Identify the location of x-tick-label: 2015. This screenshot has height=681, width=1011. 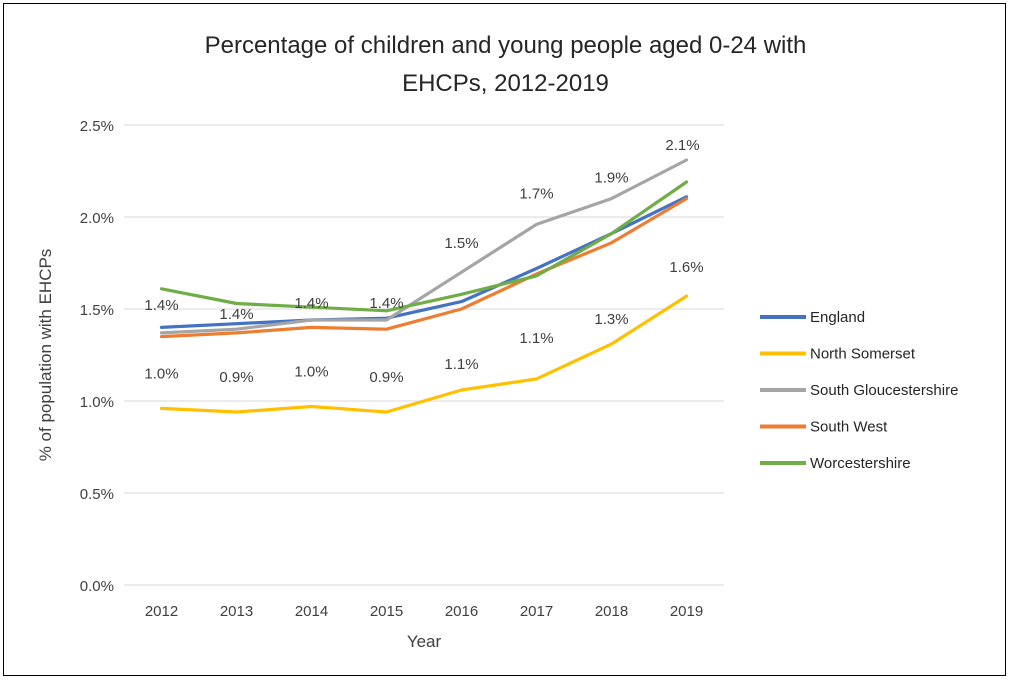
(386, 611).